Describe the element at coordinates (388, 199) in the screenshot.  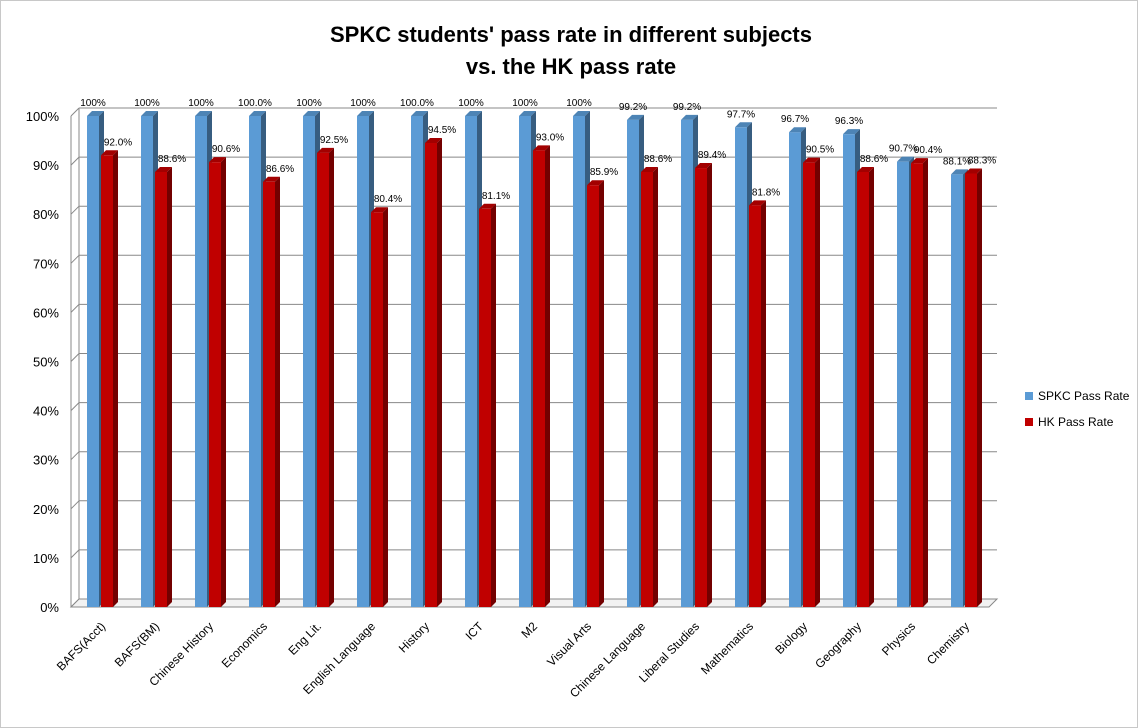
I see `data-label-hk: 80.4%` at that location.